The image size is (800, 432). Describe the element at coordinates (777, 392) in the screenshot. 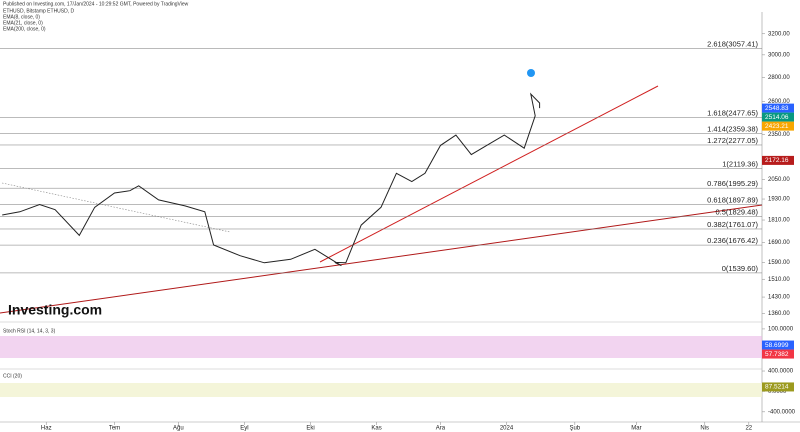

I see `y-tick-label: 0.0000` at that location.